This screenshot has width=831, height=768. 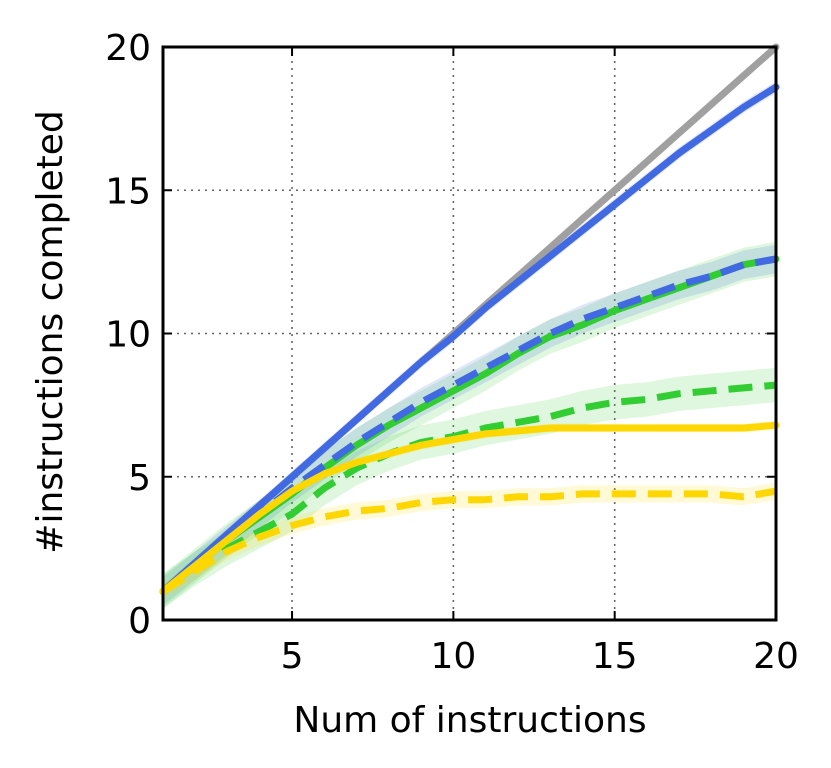 I want to click on x-tick-labels: 5 10 15 20, so click(x=540, y=656).